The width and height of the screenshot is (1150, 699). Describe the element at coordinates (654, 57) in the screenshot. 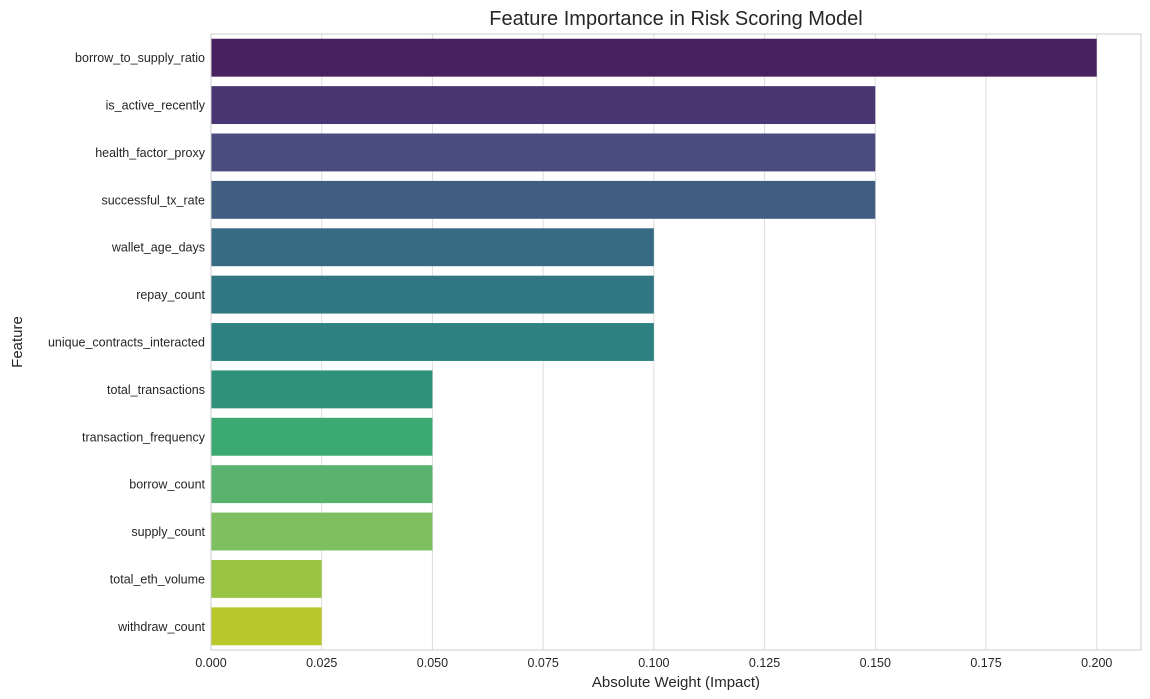

I see `bar-borrow-to-supply-ratio` at that location.